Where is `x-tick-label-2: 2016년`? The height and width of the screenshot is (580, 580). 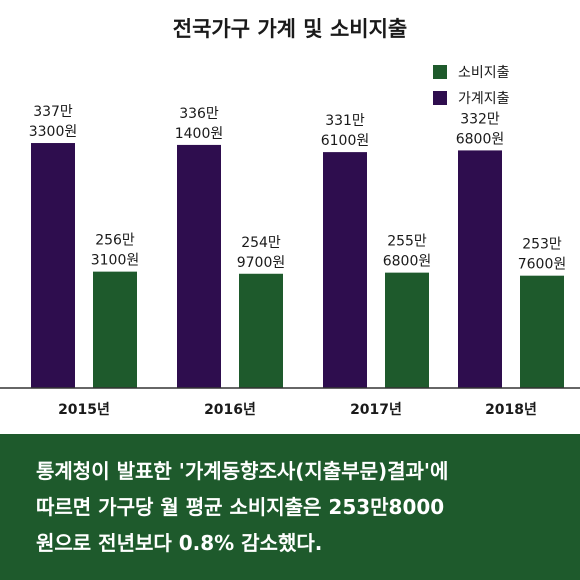 x-tick-label-2: 2016년 is located at coordinates (230, 410).